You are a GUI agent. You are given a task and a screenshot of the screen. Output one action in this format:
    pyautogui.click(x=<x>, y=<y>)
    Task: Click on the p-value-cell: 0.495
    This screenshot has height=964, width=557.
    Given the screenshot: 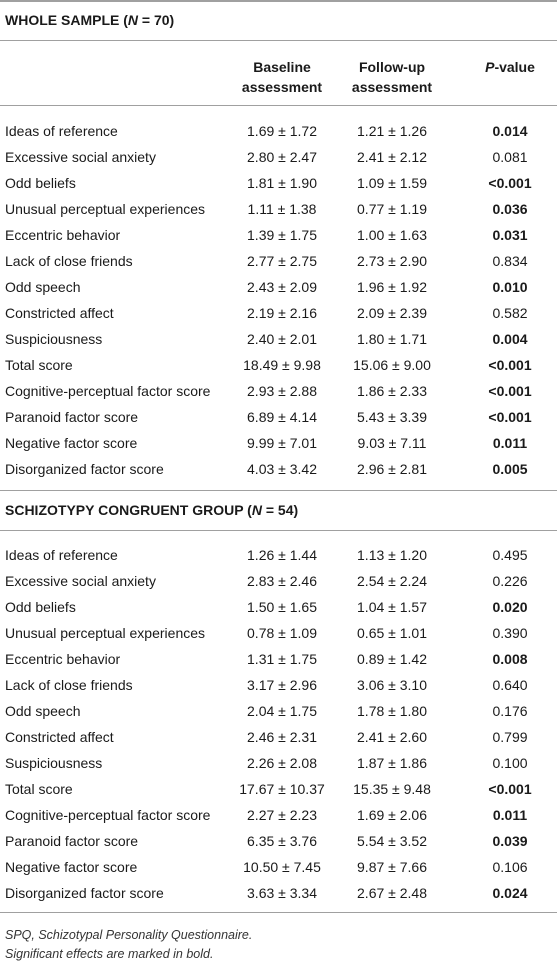 What is the action you would take?
    pyautogui.click(x=510, y=555)
    